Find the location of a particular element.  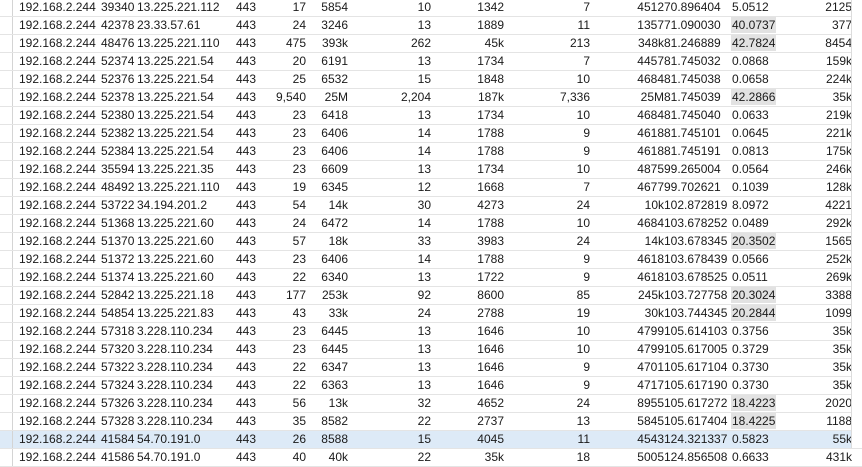

dst-address-cell: 34.194.201.2 is located at coordinates (172, 205).